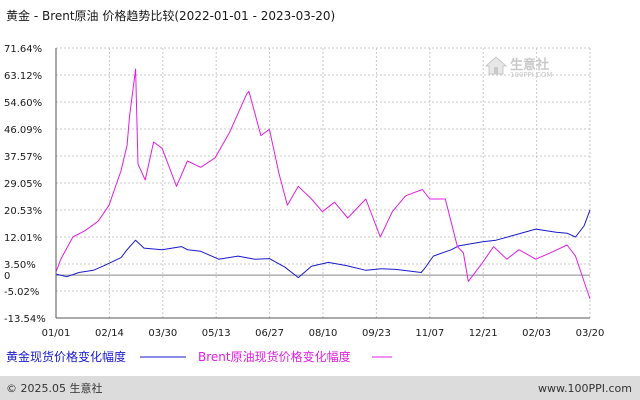  What do you see at coordinates (23, 76) in the screenshot?
I see `y-tick-label: 63.12%` at bounding box center [23, 76].